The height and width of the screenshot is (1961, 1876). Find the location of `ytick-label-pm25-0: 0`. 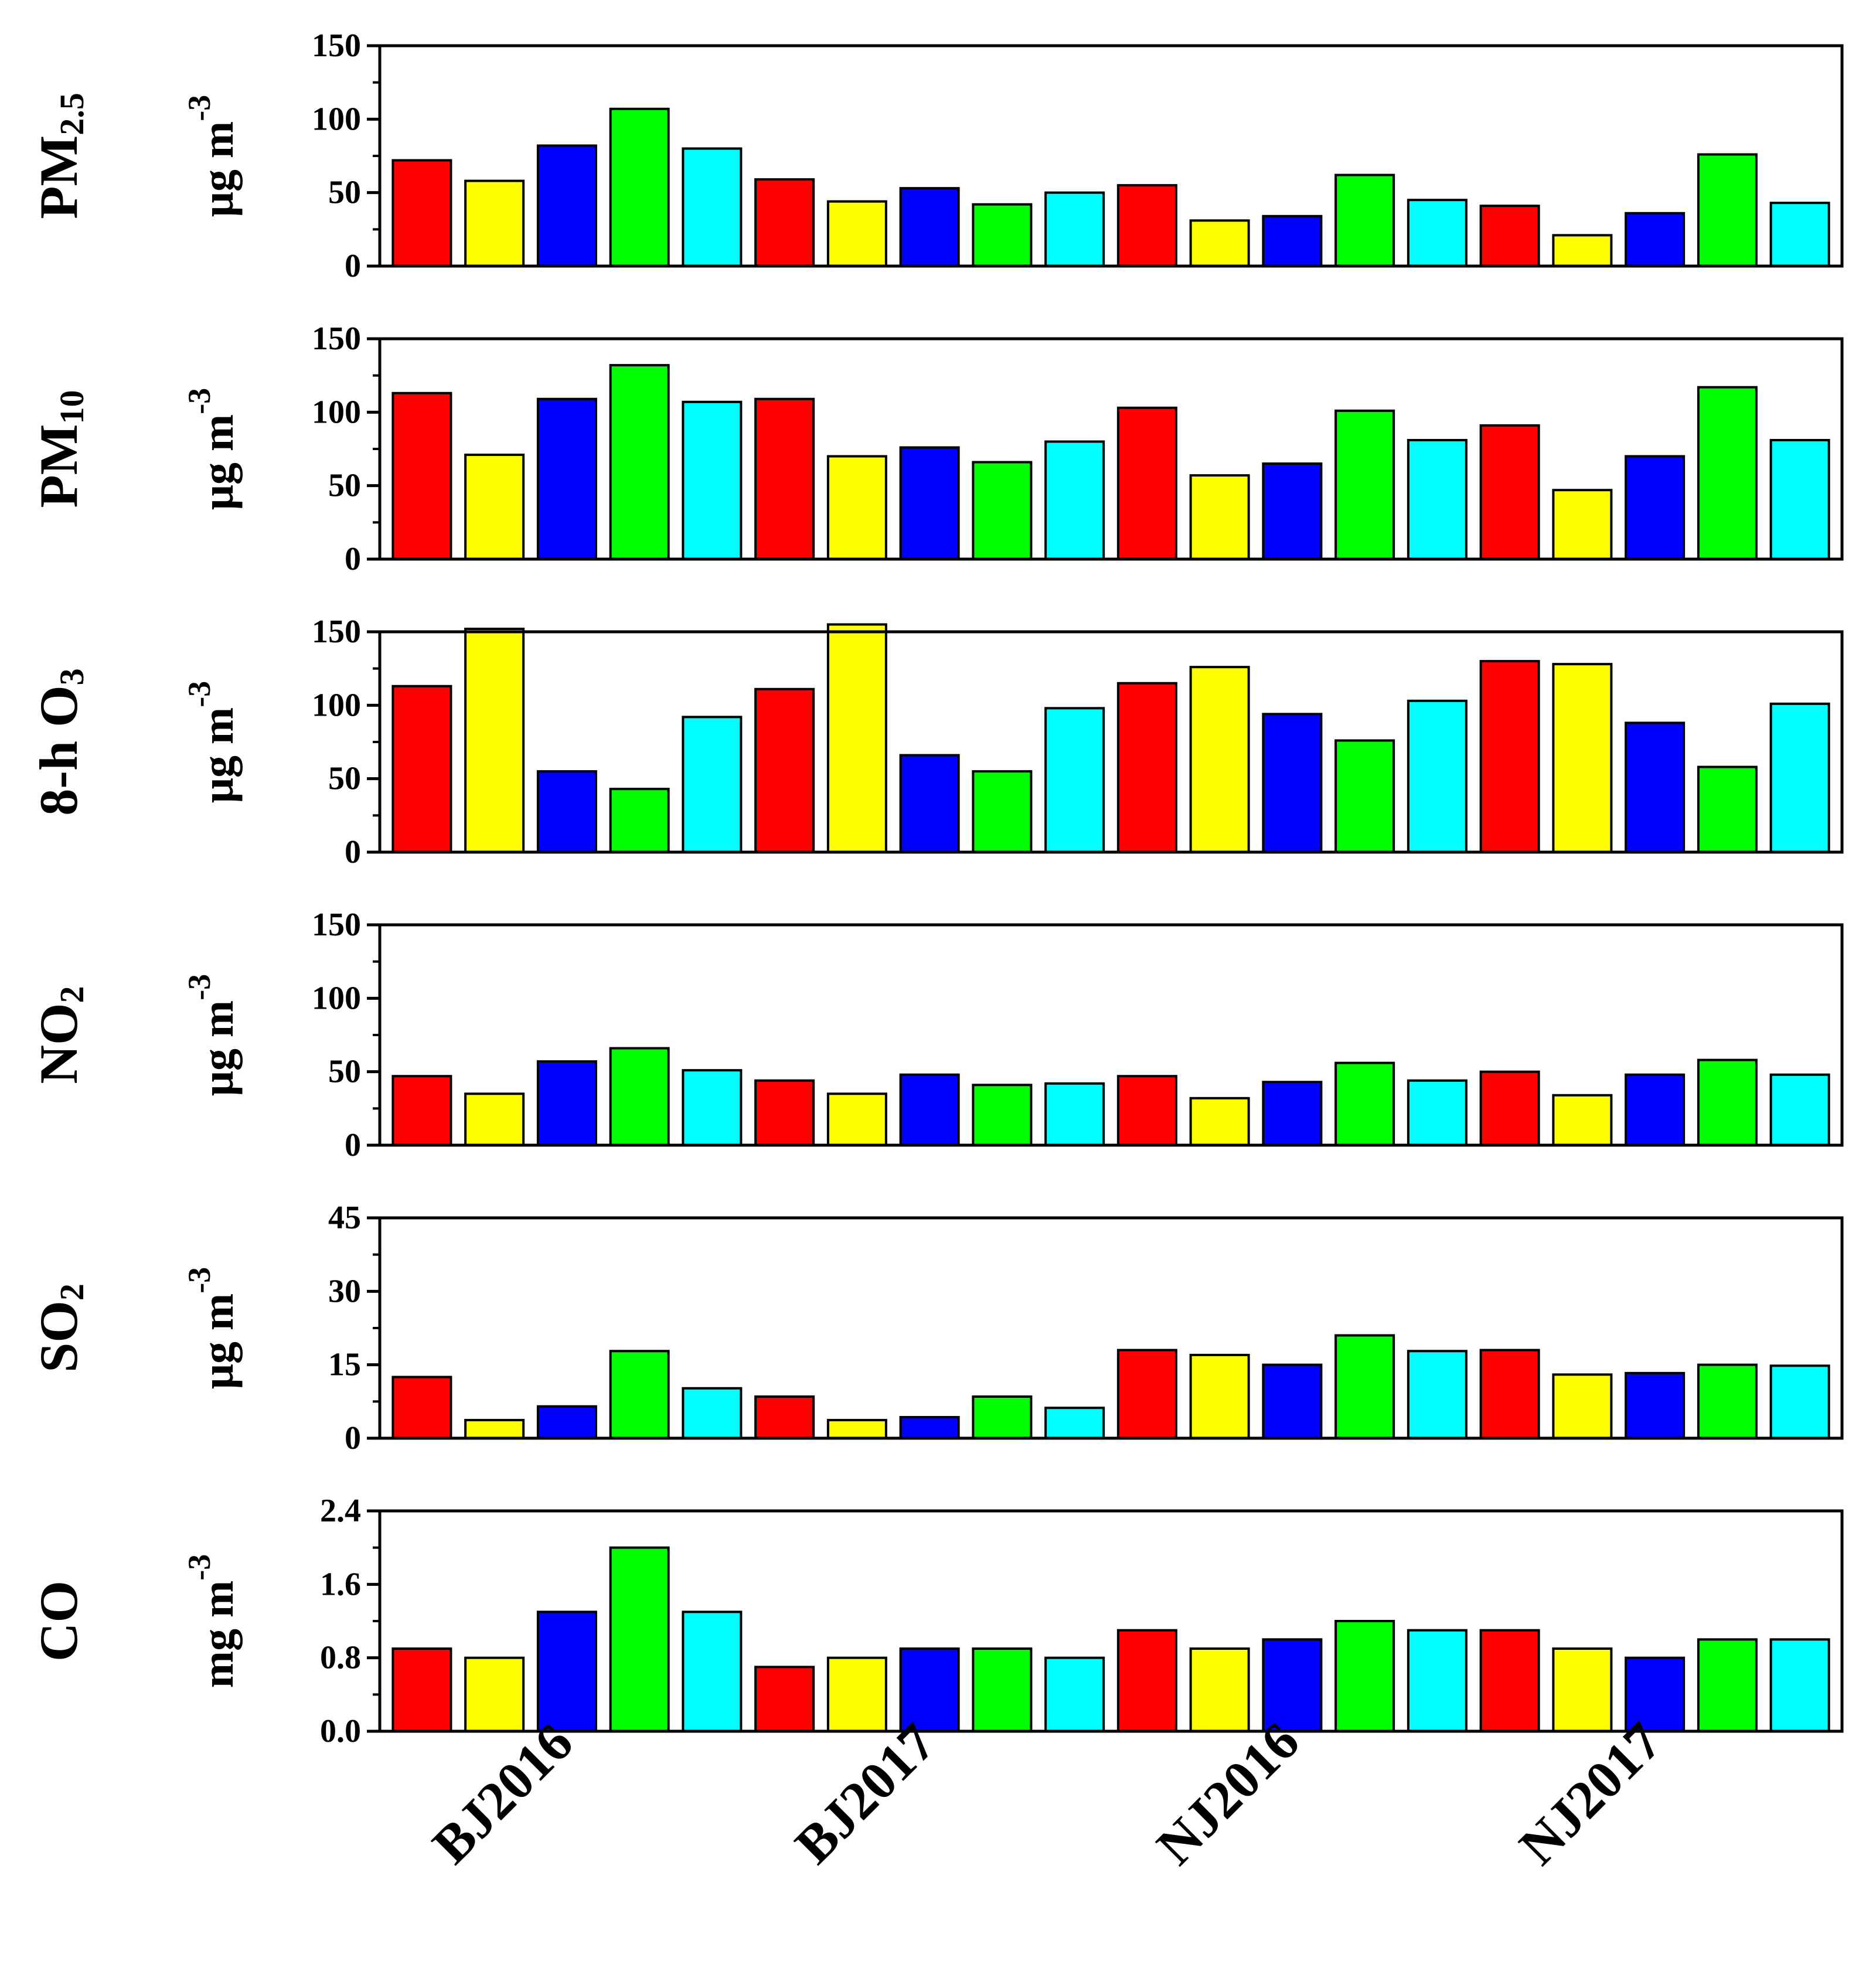

ytick-label-pm25-0: 0 is located at coordinates (353, 266).